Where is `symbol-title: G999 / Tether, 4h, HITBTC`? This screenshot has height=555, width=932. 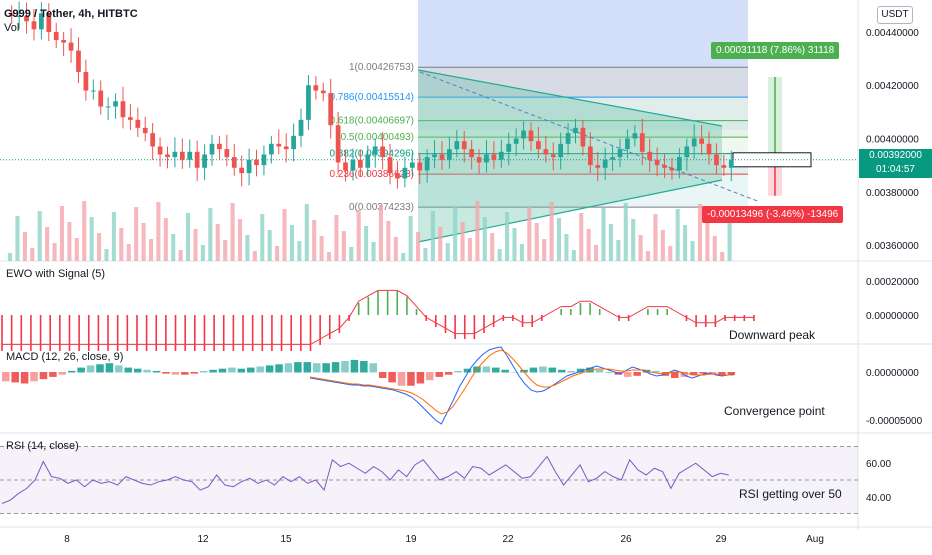
symbol-title: G999 / Tether, 4h, HITBTC is located at coordinates (71, 14).